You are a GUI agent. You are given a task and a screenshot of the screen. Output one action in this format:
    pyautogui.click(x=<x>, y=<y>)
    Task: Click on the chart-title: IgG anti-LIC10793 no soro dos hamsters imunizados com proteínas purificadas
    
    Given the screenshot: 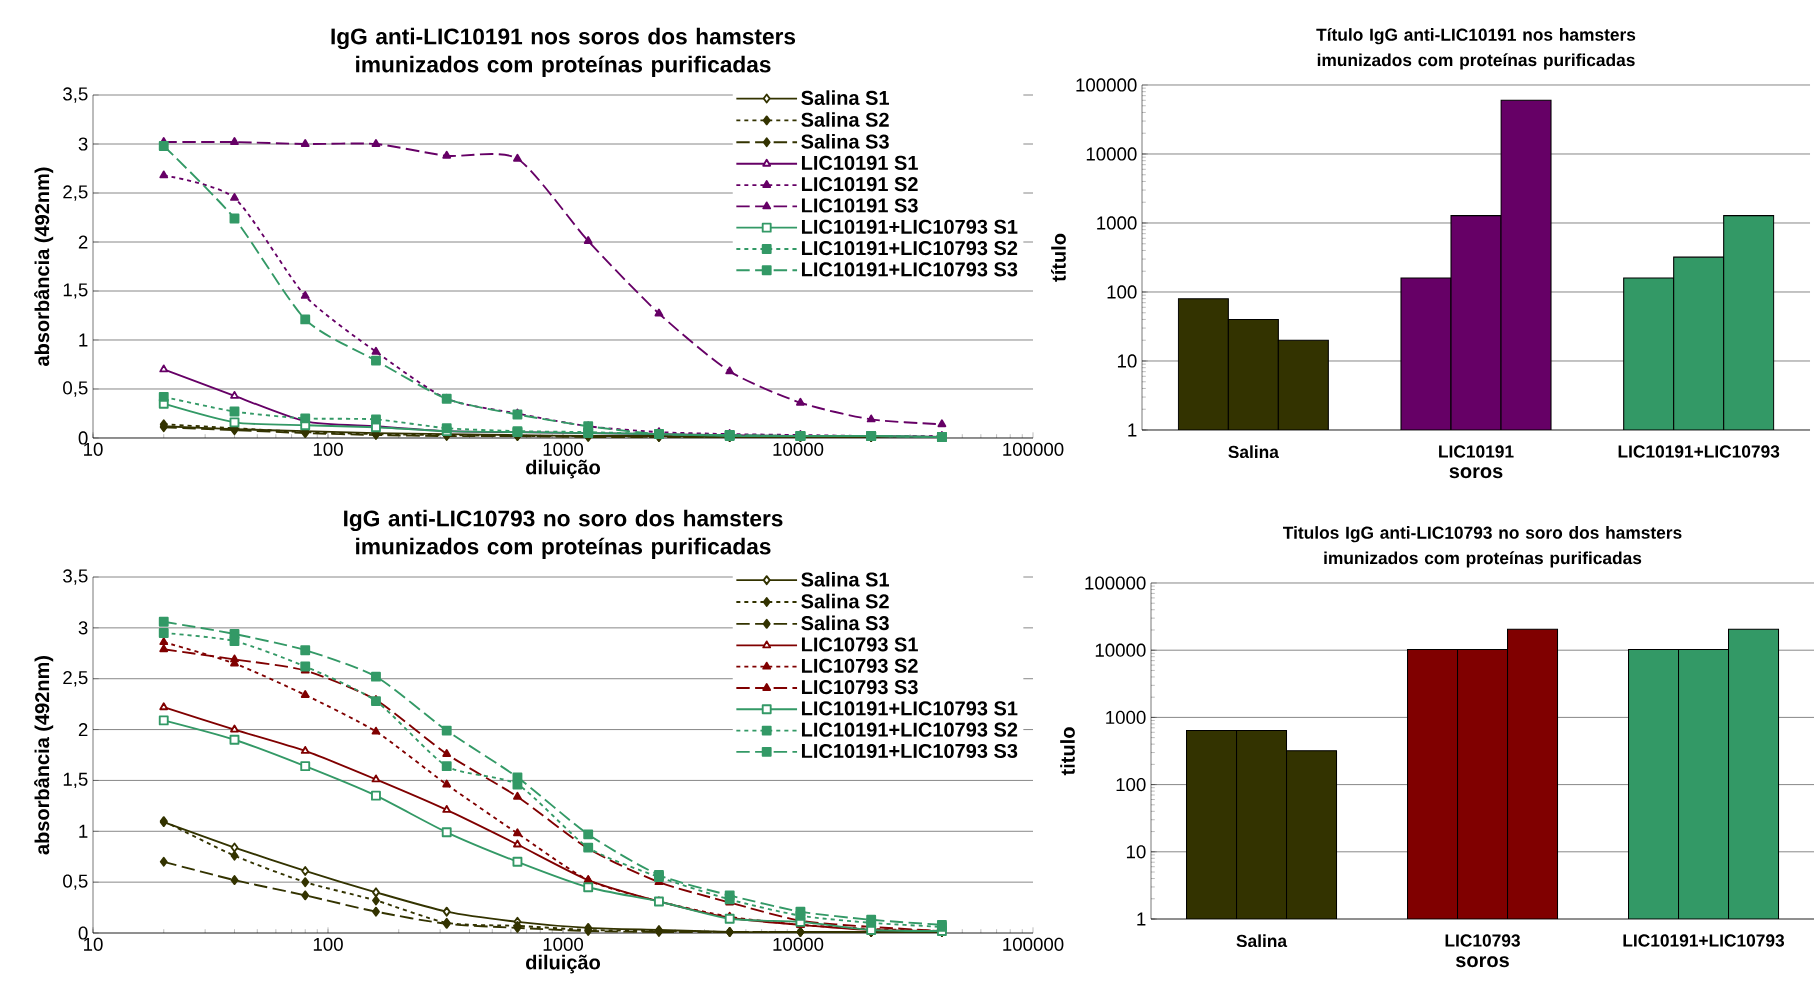 What is the action you would take?
    pyautogui.click(x=563, y=534)
    